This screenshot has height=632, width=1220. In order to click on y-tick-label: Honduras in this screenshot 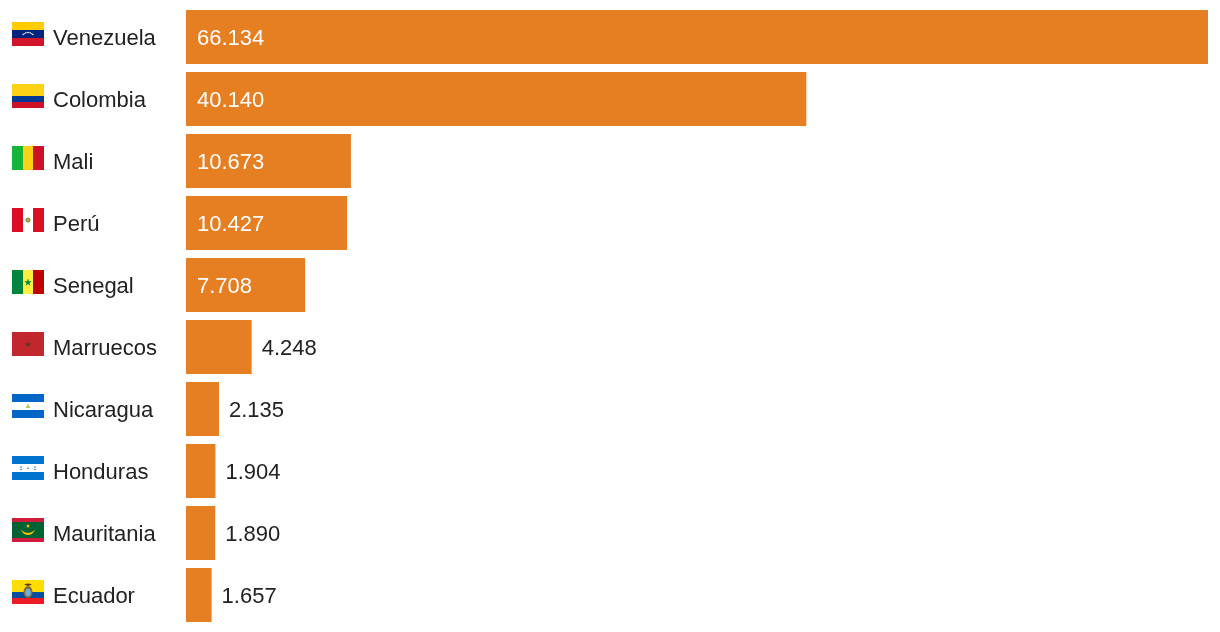, I will do `click(101, 471)`.